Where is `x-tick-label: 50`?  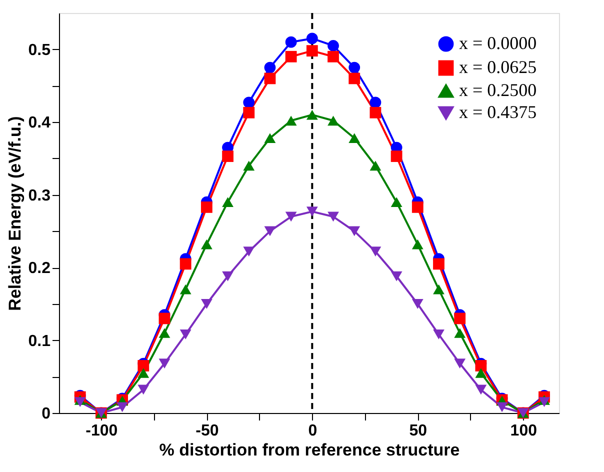 x-tick-label: 50 is located at coordinates (418, 431).